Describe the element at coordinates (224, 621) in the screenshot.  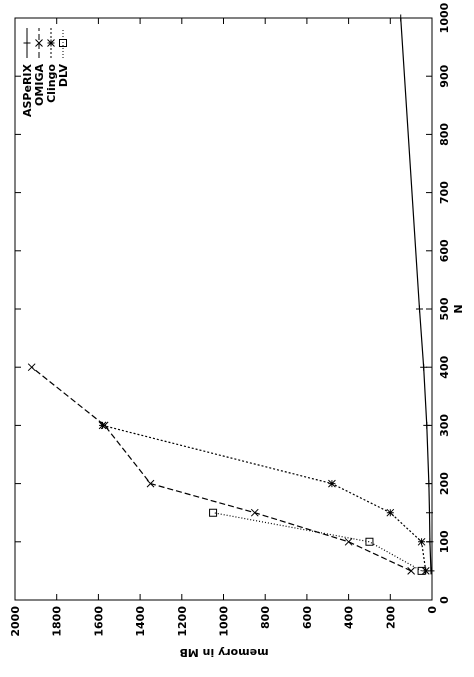
I see `y-tick-label: 1000` at that location.